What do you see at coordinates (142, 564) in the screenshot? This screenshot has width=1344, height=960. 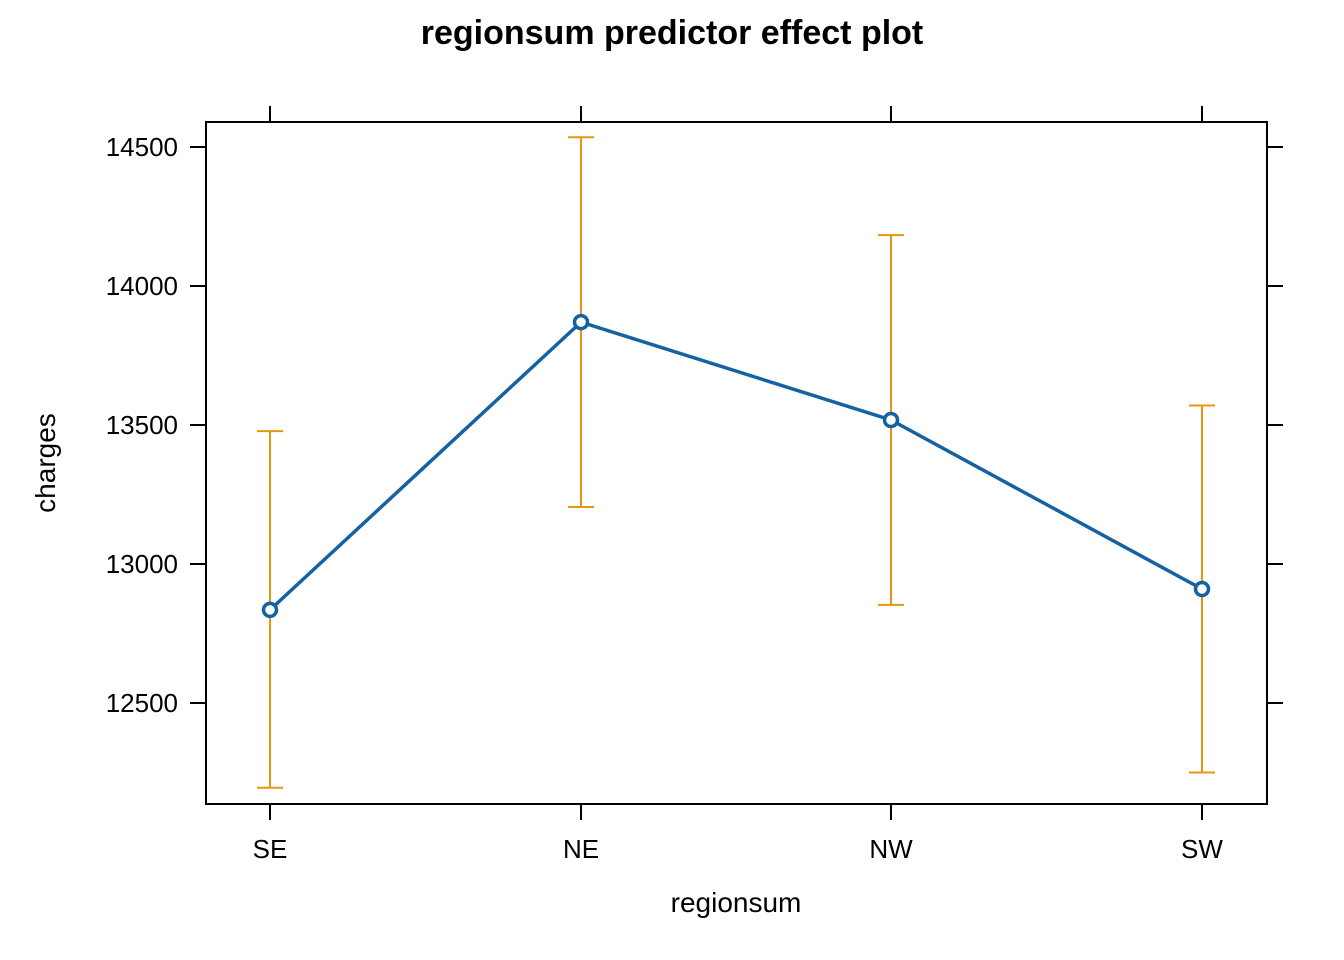 I see `y-tick-label: 13000` at bounding box center [142, 564].